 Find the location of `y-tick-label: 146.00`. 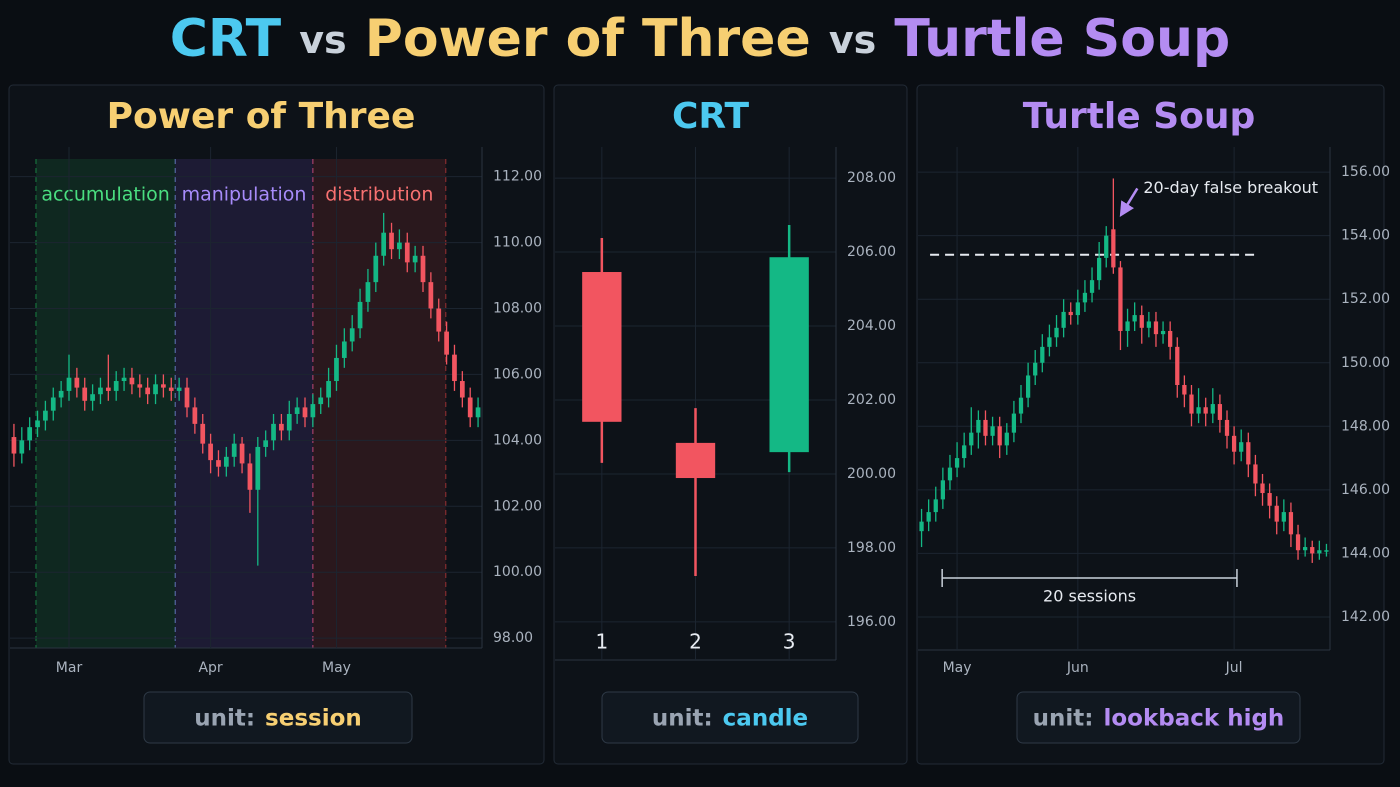

y-tick-label: 146.00 is located at coordinates (1365, 490).